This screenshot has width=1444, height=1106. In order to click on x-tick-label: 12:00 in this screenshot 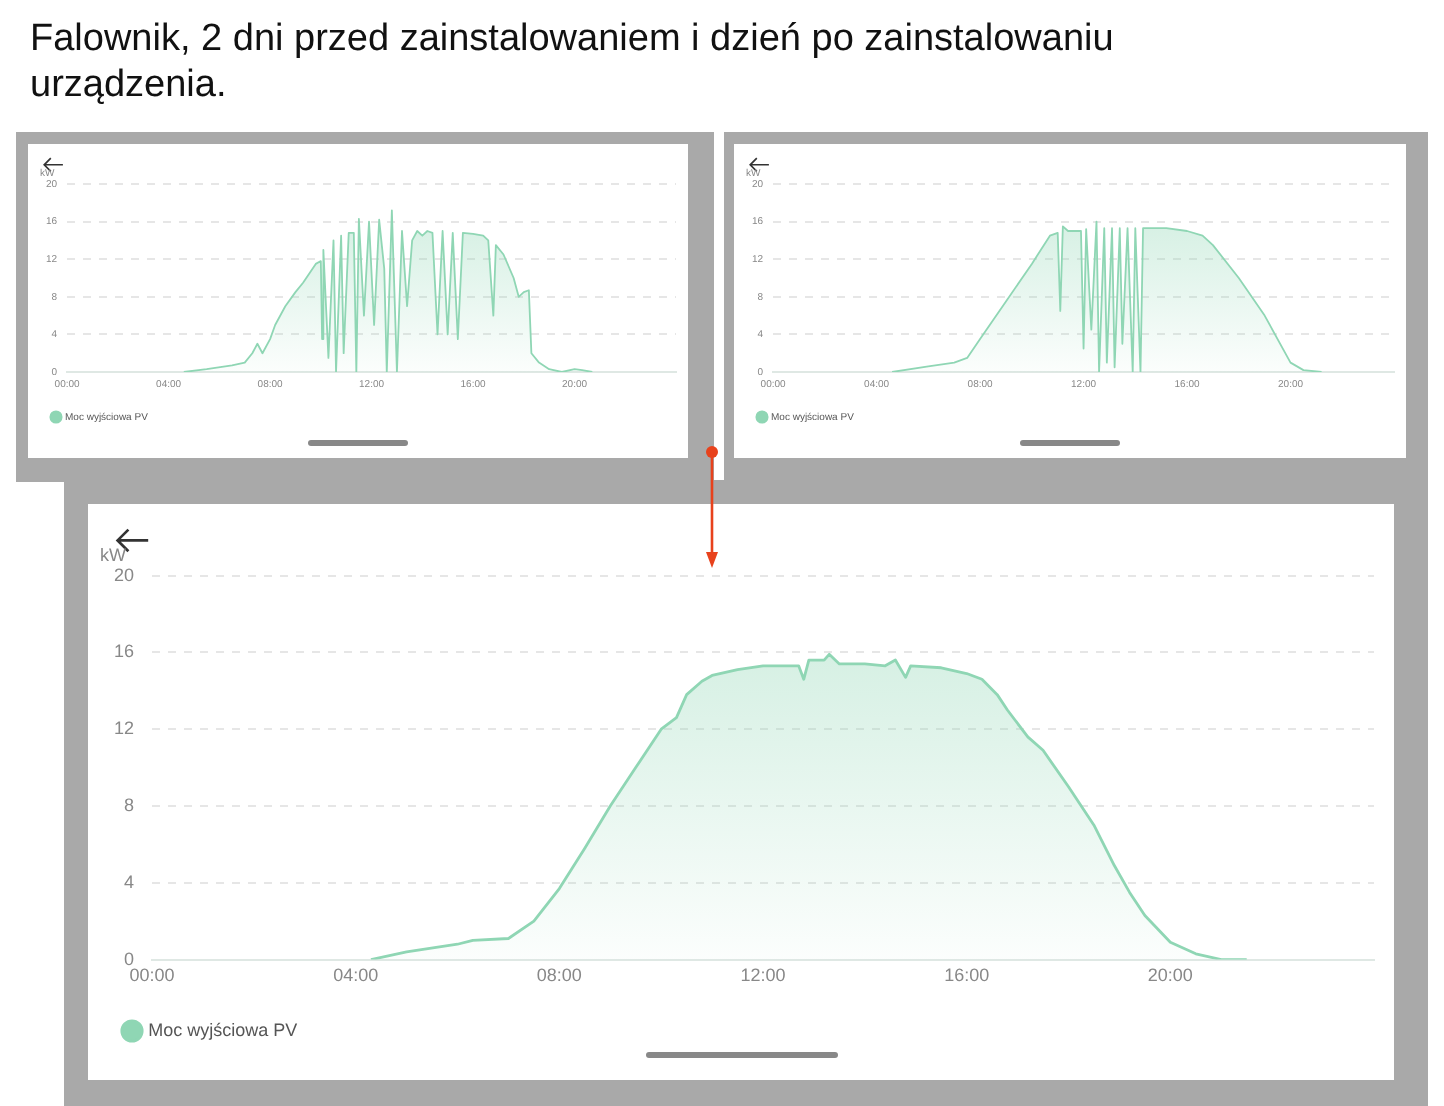, I will do `click(763, 975)`.